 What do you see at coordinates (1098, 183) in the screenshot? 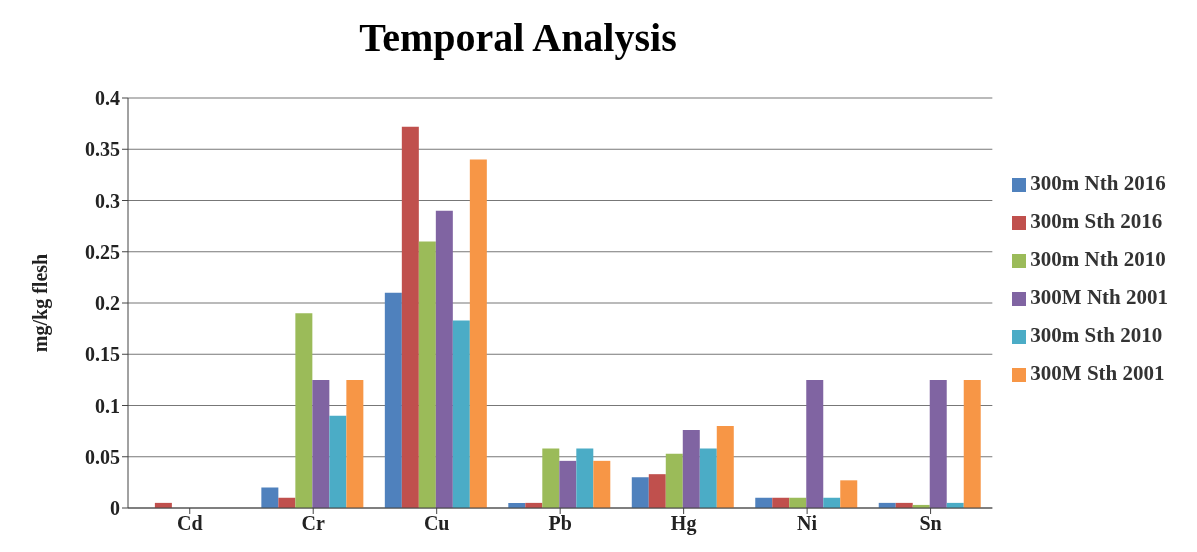
I see `legend-label: 300m Nth 2016` at bounding box center [1098, 183].